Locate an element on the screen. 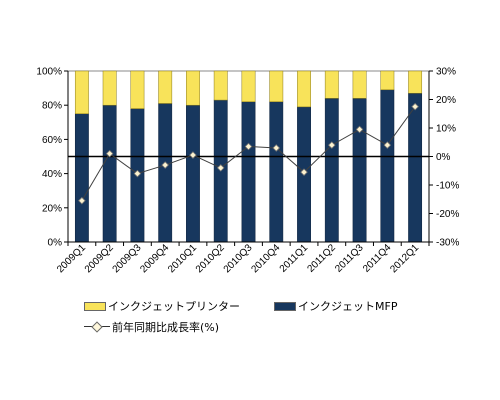 The height and width of the screenshot is (400, 500). growth-point-2011Q4 is located at coordinates (387, 145).